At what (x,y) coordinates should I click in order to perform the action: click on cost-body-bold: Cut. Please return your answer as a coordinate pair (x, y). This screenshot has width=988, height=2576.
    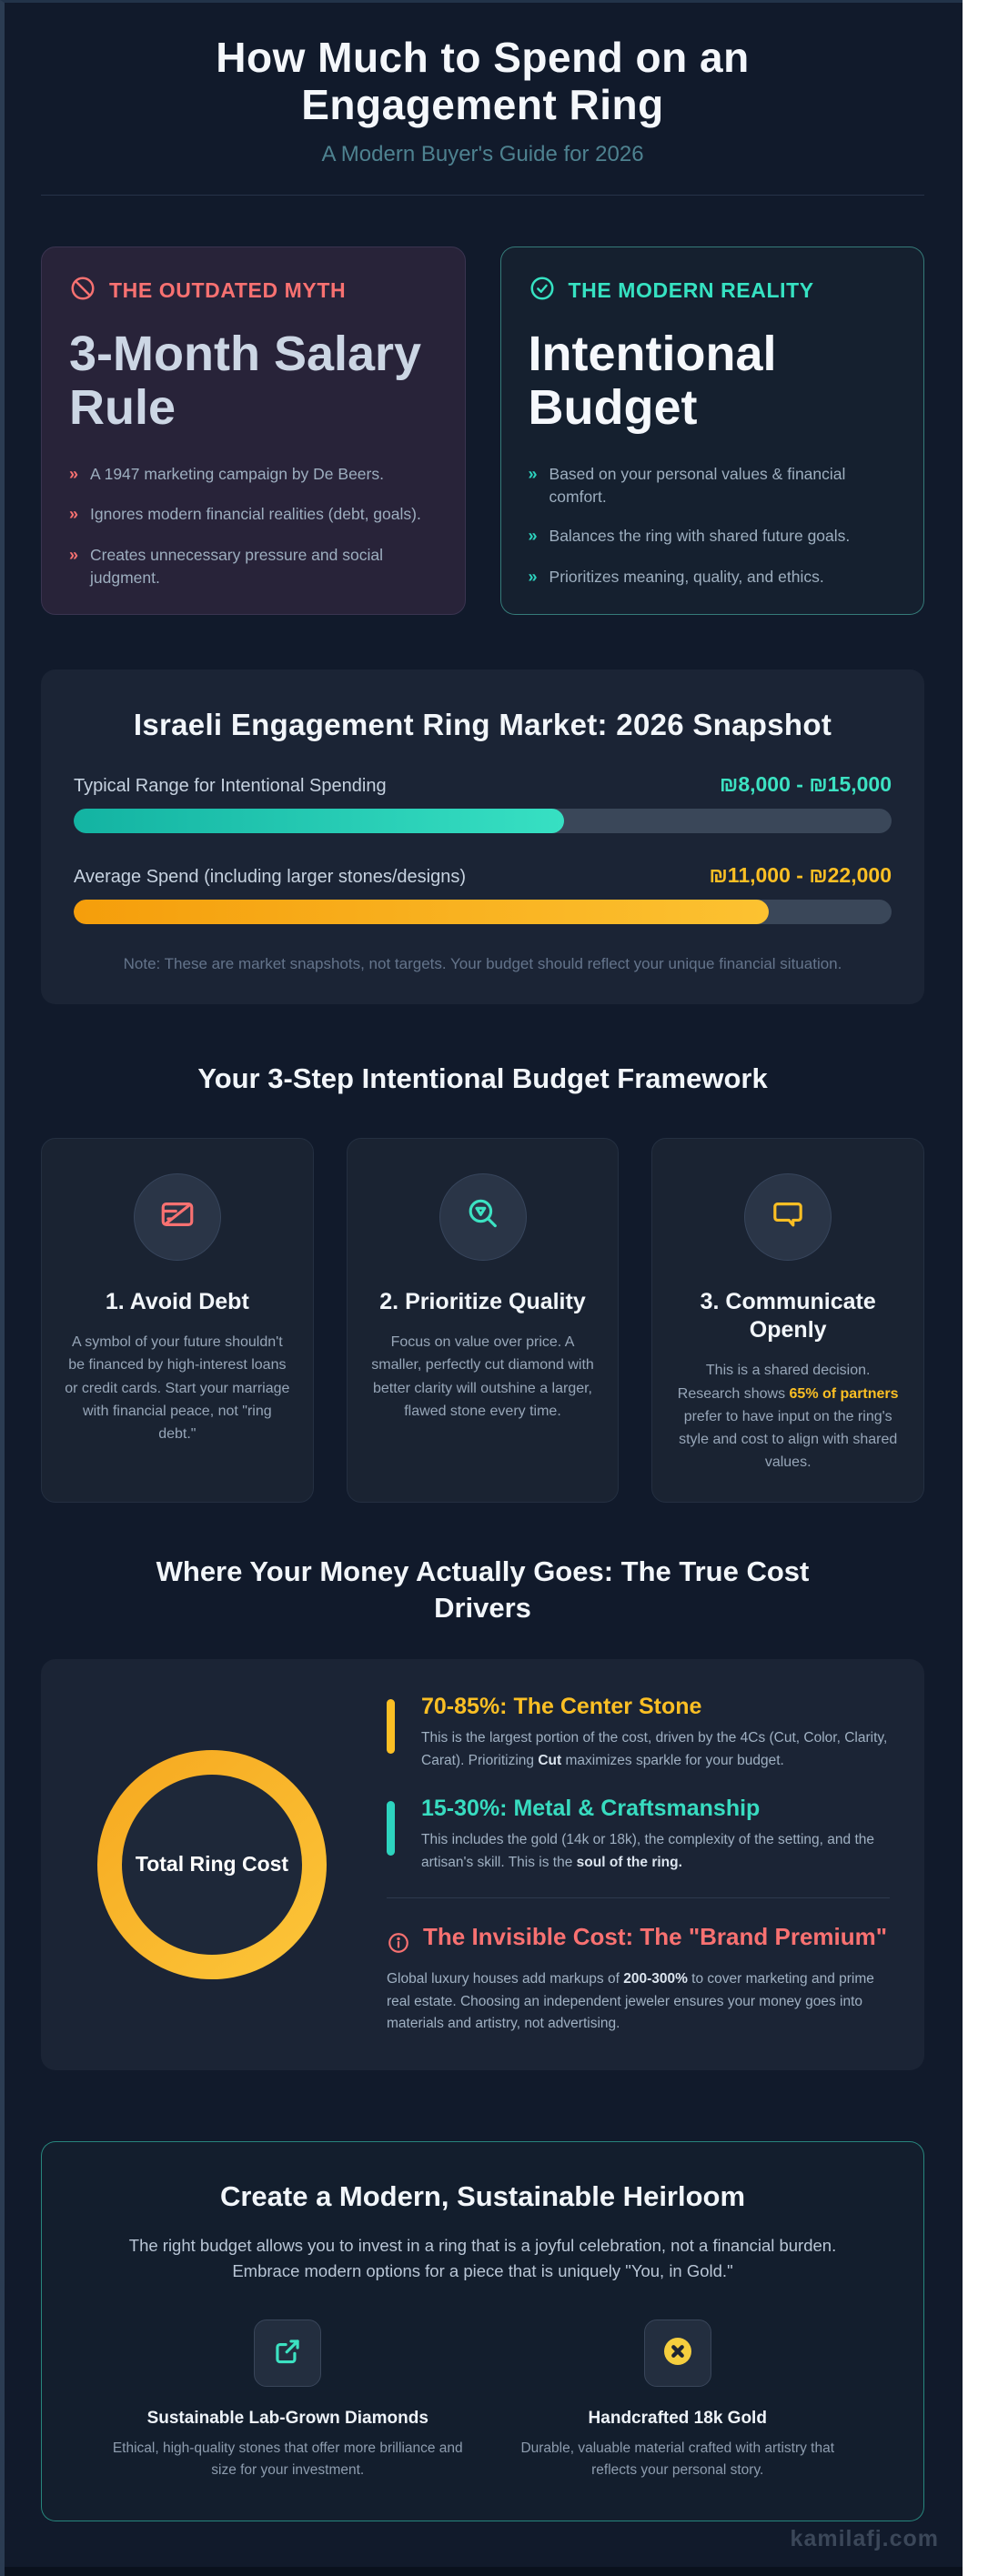
    Looking at the image, I should click on (550, 1760).